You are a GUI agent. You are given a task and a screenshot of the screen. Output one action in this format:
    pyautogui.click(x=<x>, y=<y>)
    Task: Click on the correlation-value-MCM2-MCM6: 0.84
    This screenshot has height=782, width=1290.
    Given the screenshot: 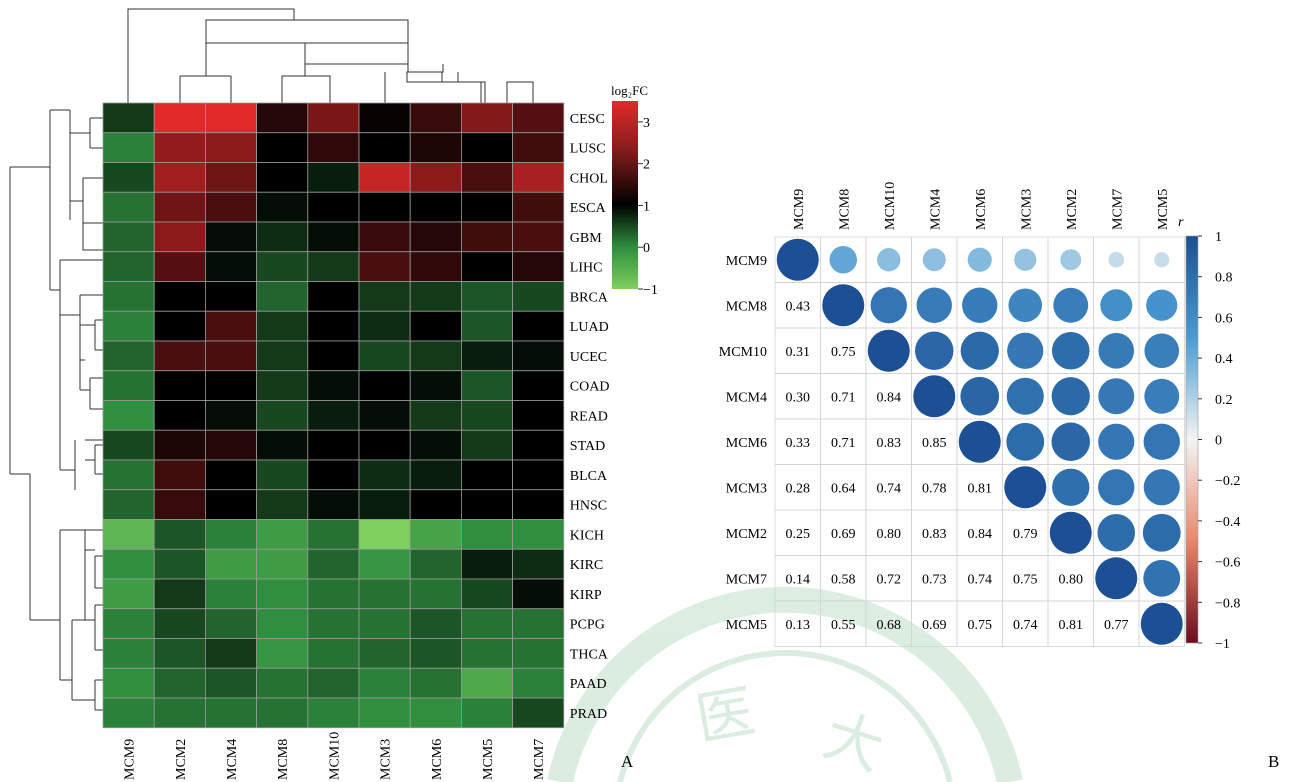 What is the action you would take?
    pyautogui.click(x=980, y=534)
    